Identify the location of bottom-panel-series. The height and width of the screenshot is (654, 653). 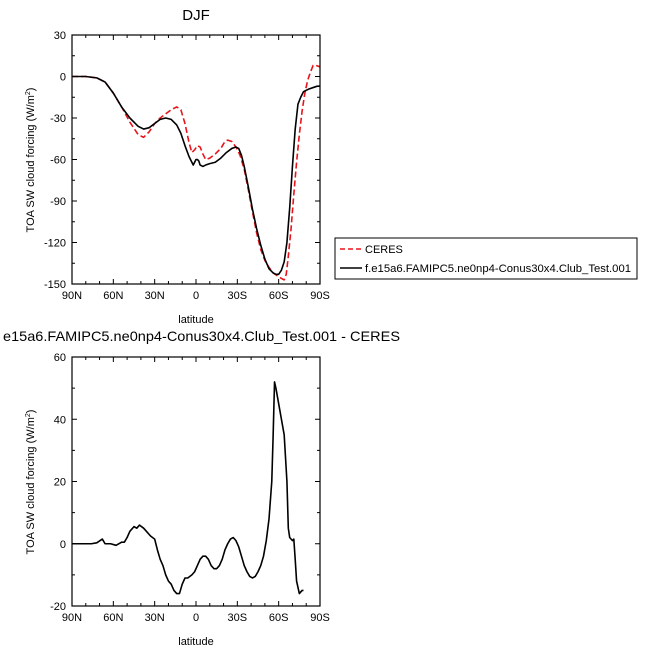
(188, 488).